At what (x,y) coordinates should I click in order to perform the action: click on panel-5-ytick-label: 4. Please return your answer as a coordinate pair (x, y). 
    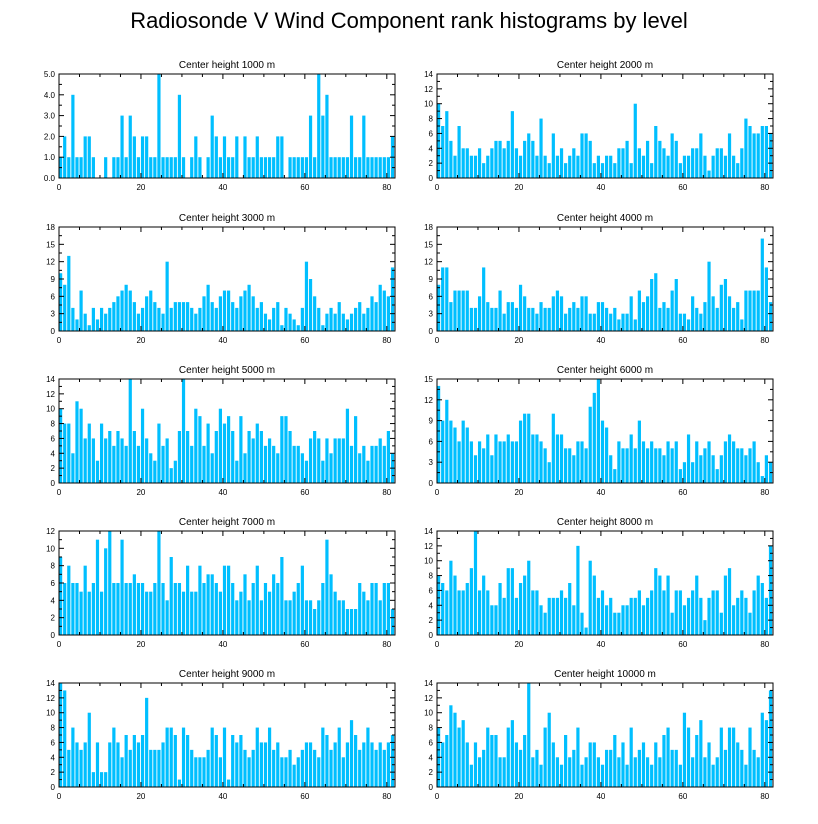
    Looking at the image, I should click on (53, 453).